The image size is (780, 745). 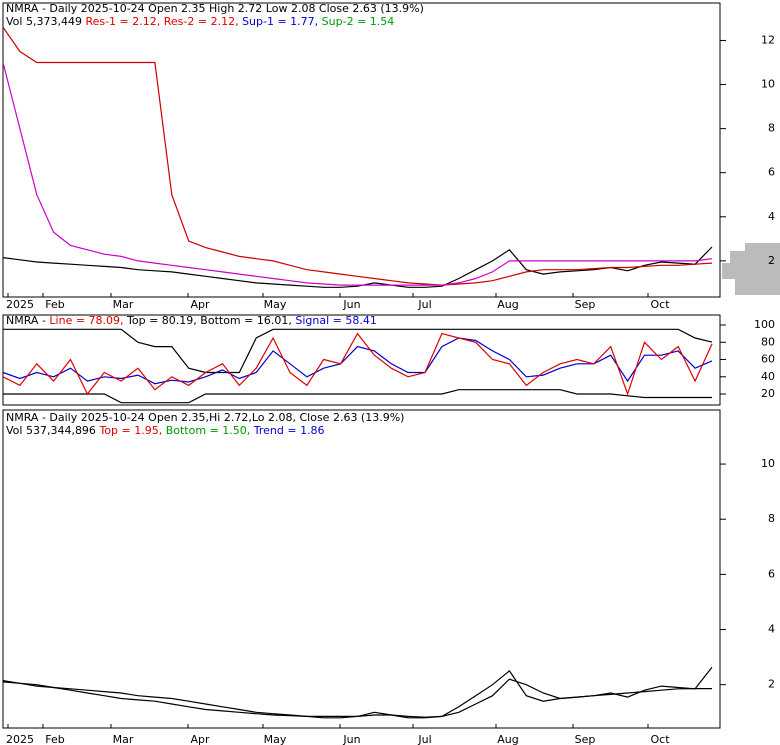 What do you see at coordinates (131, 430) in the screenshot?
I see `header-item: Top = 1.95,` at bounding box center [131, 430].